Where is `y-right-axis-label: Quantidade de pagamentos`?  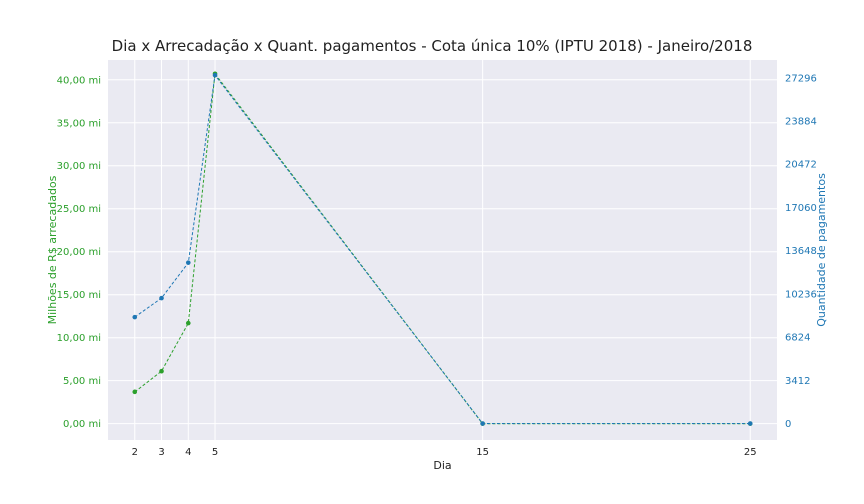 y-right-axis-label: Quantidade de pagamentos is located at coordinates (821, 250).